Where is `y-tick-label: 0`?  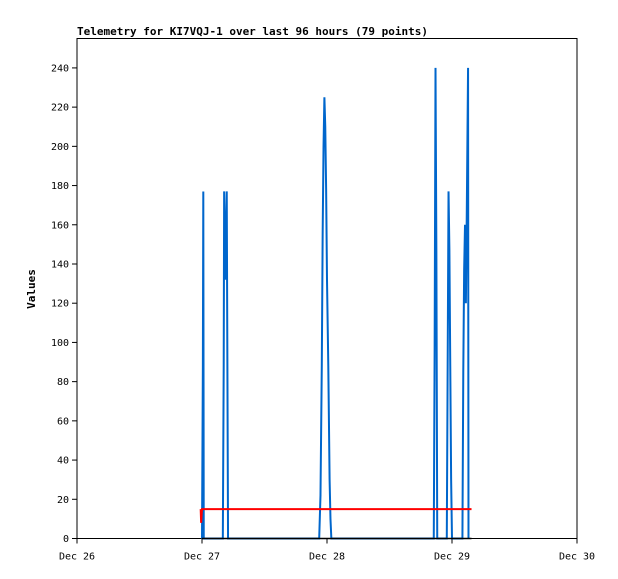 y-tick-label: 0 is located at coordinates (66, 539).